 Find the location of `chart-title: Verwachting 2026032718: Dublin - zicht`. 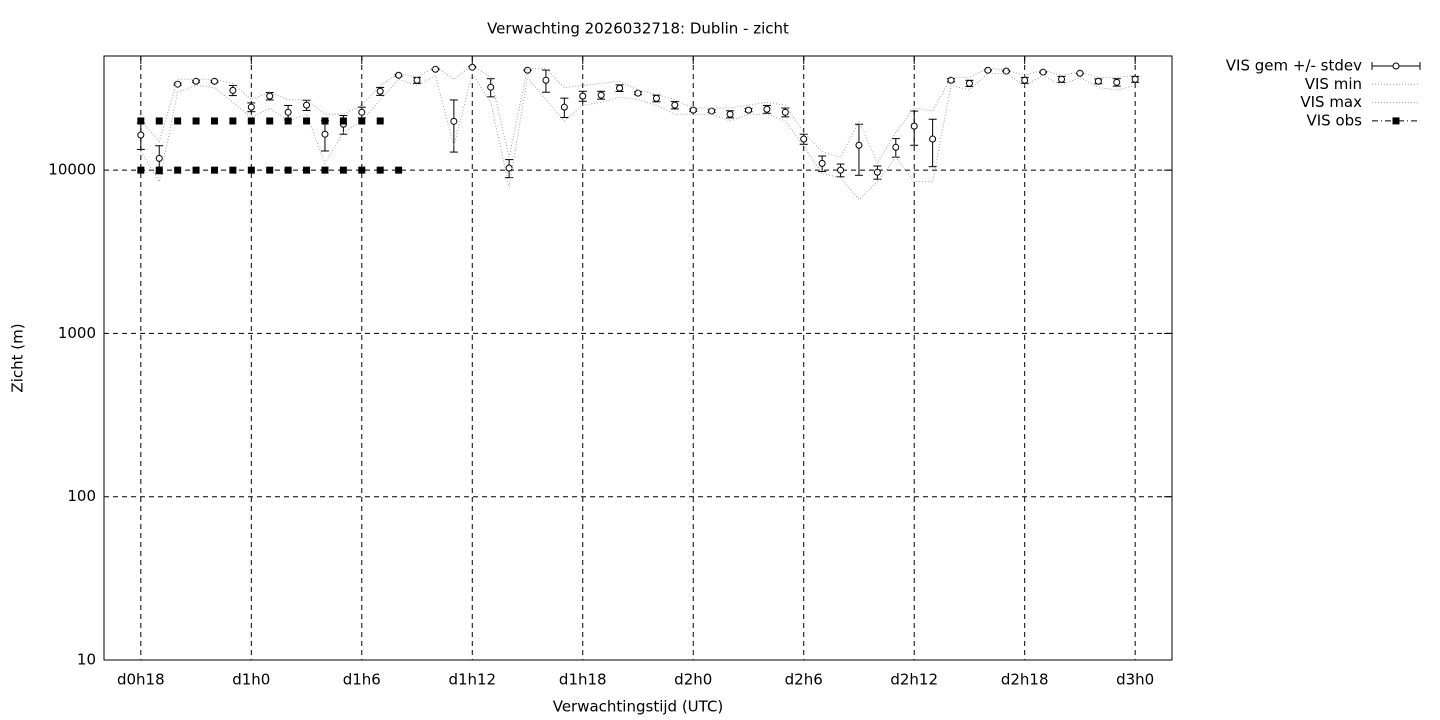

chart-title: Verwachting 2026032718: Dublin - zicht is located at coordinates (638, 29).